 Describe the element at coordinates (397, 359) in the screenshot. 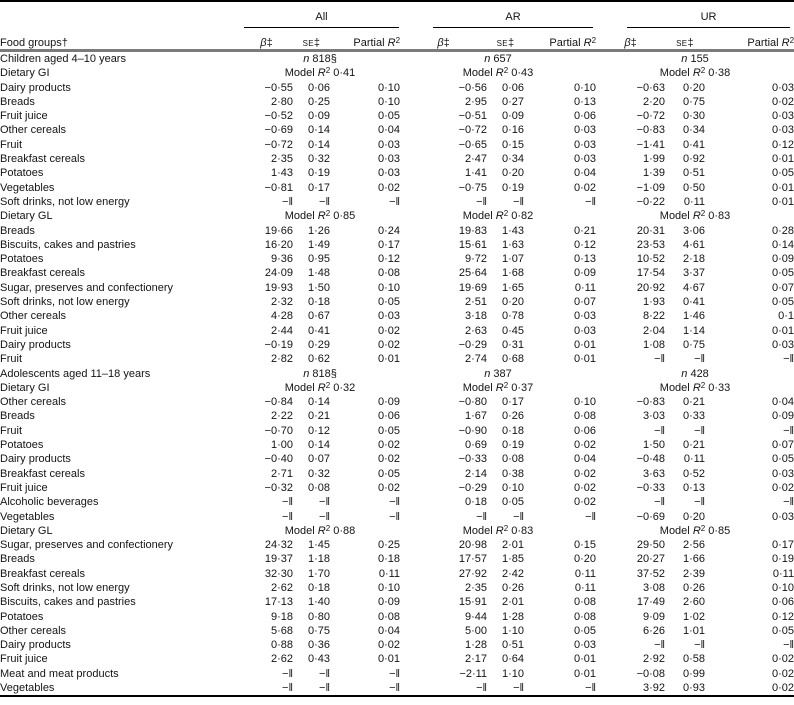

I see `table-row: Fruit 2·82 0·62 0·01 2·74 0·68 0·01 −‖ −‖ −‖` at that location.